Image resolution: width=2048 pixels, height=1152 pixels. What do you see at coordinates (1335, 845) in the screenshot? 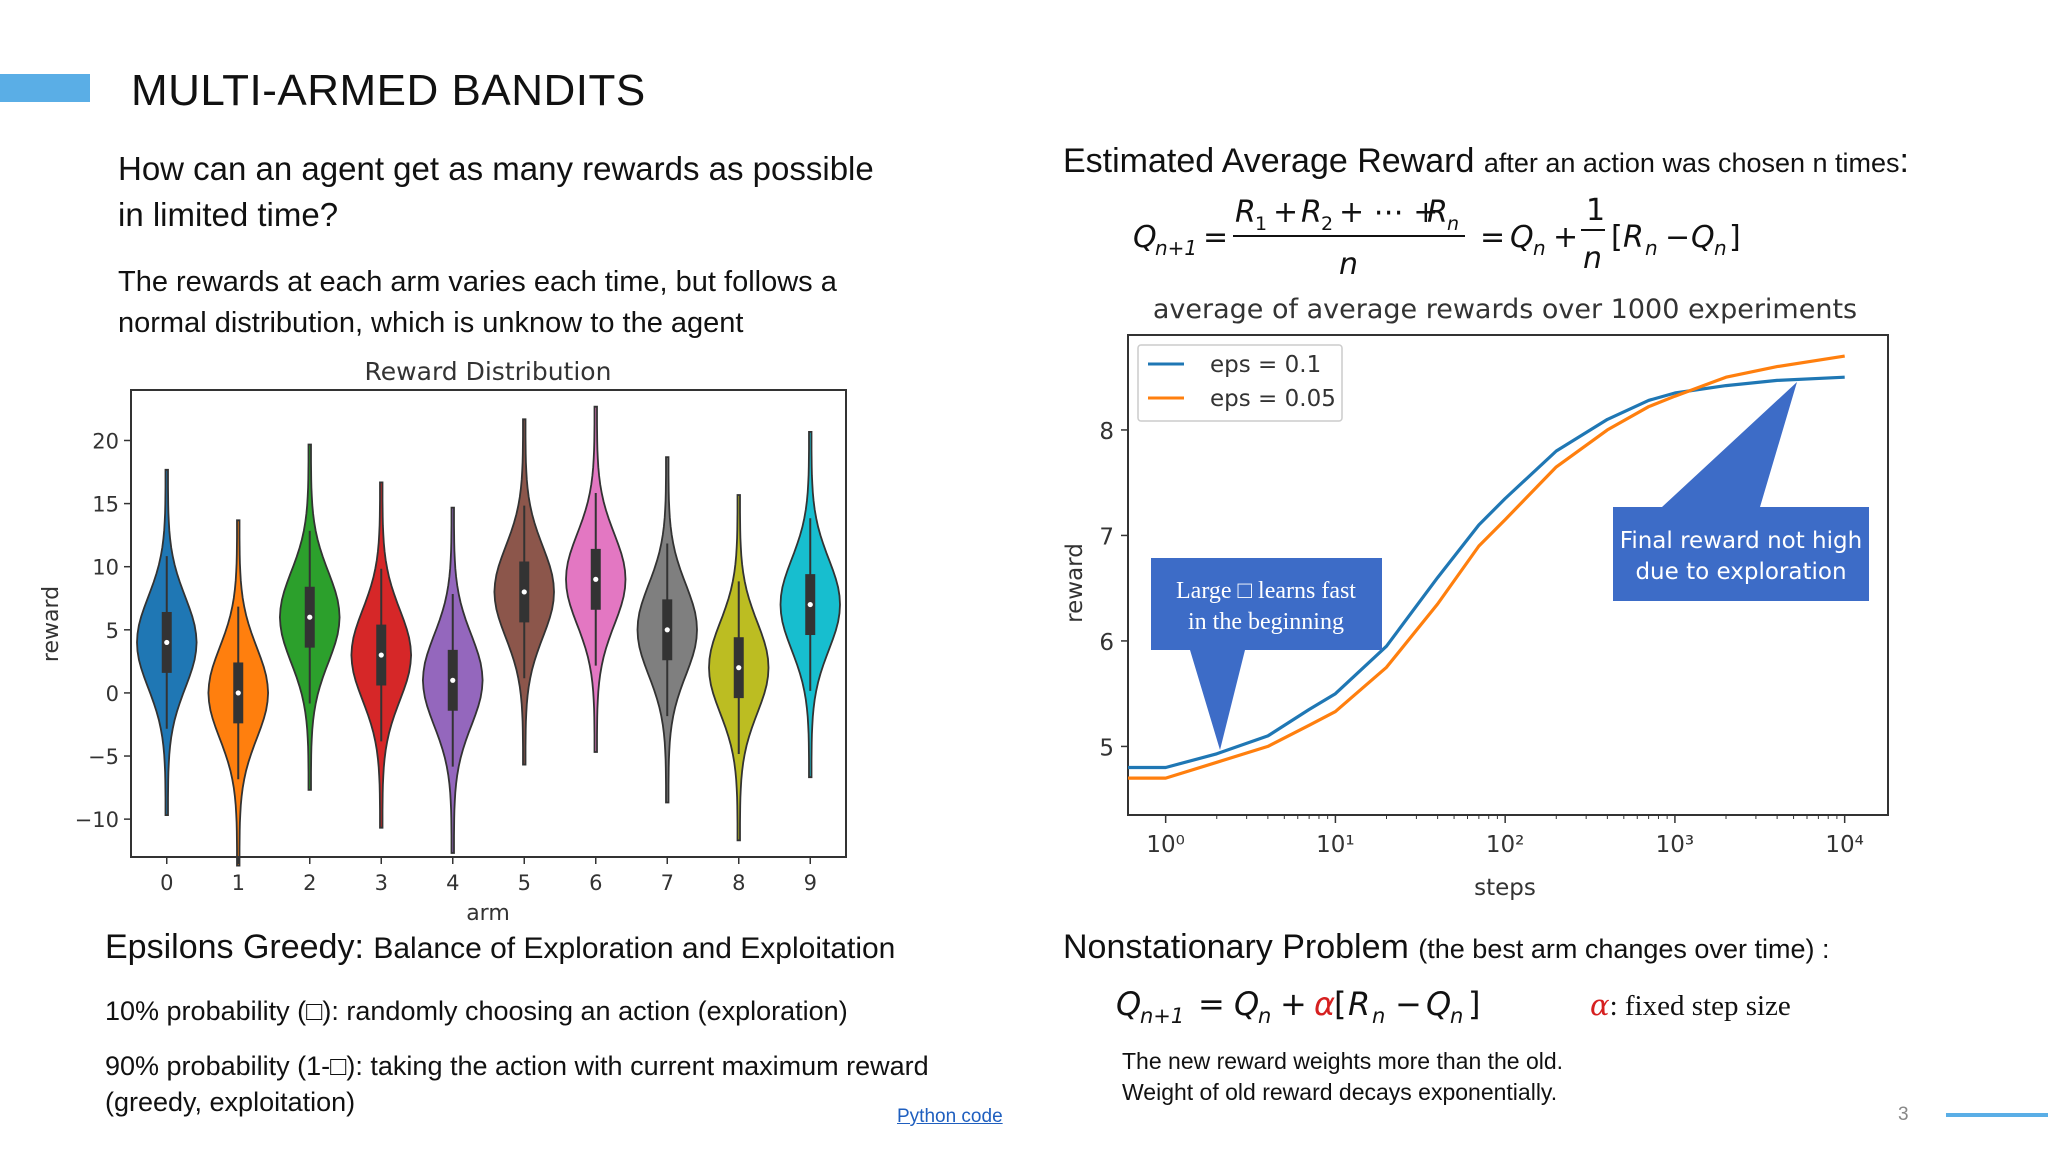
I see `line-x-tick-label: 10¹` at bounding box center [1335, 845].